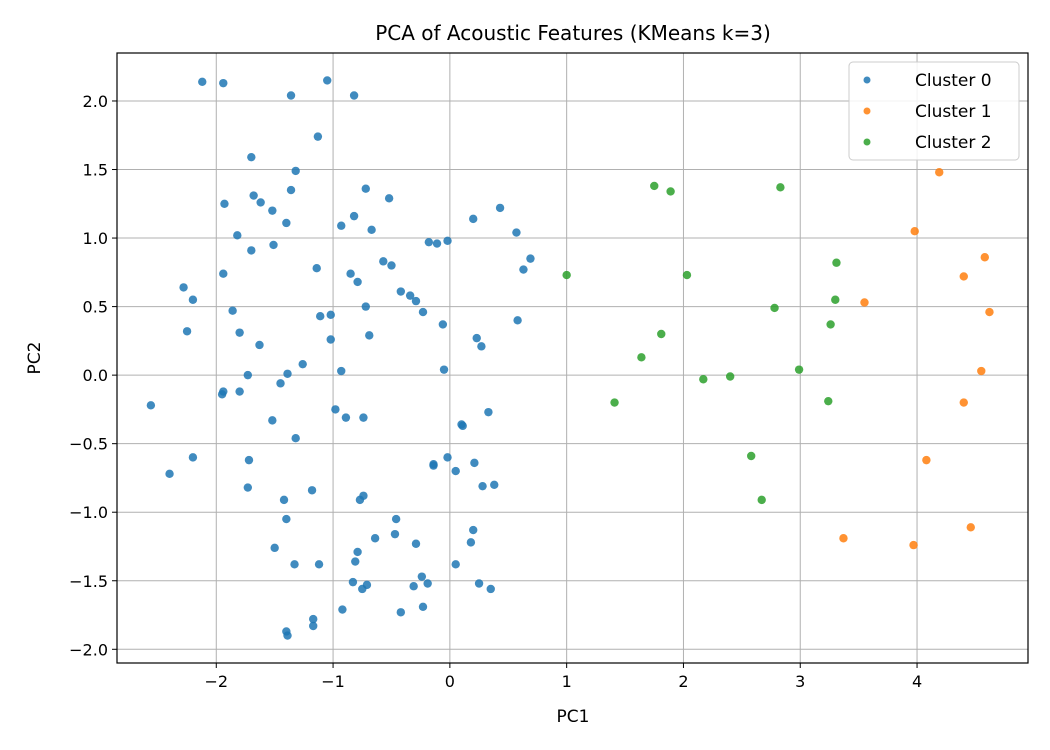 This screenshot has width=1050, height=750. Describe the element at coordinates (35, 358) in the screenshot. I see `y-axis-label: PC2` at that location.